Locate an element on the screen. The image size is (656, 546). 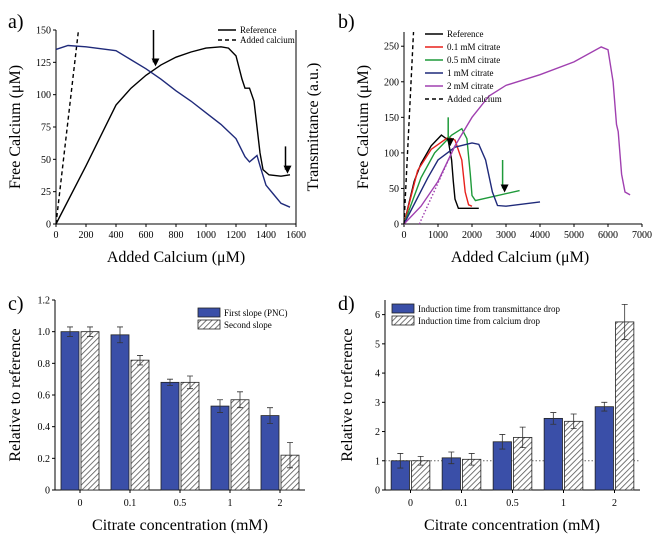
x-tick-label: 1400 is located at coordinates (266, 235).